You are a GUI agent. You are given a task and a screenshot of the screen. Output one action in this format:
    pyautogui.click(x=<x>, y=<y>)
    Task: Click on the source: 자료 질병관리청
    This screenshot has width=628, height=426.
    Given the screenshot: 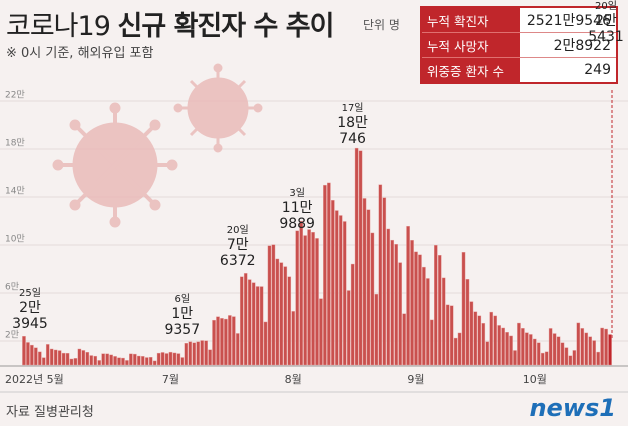 What is the action you would take?
    pyautogui.click(x=50, y=412)
    